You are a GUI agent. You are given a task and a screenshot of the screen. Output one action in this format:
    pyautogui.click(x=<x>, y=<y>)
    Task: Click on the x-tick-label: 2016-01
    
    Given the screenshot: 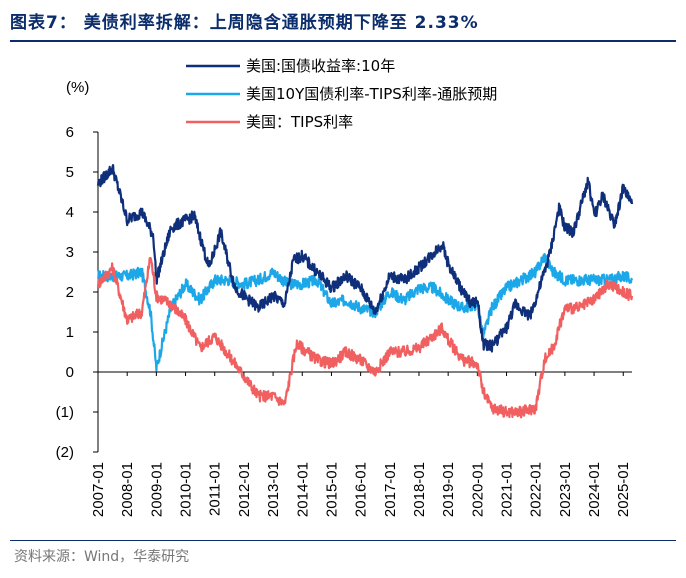 What is the action you would take?
    pyautogui.click(x=361, y=489)
    